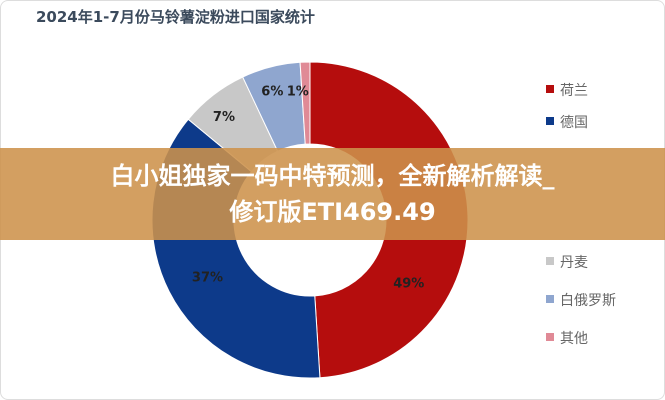 Image resolution: width=665 pixels, height=400 pixels. What do you see at coordinates (272, 91) in the screenshot?
I see `data-label-3: 6%` at bounding box center [272, 91].